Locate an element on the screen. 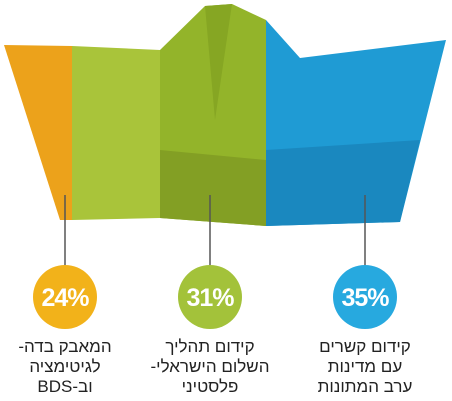 This screenshot has width=452, height=401. boat-left-wing is located at coordinates (38, 132).